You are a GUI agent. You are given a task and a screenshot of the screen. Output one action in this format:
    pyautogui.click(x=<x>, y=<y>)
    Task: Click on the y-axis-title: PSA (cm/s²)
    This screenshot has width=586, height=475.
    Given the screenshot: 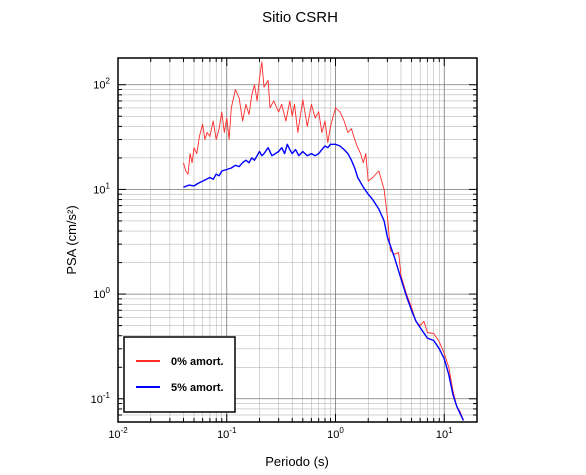 What is the action you would take?
    pyautogui.click(x=71, y=239)
    